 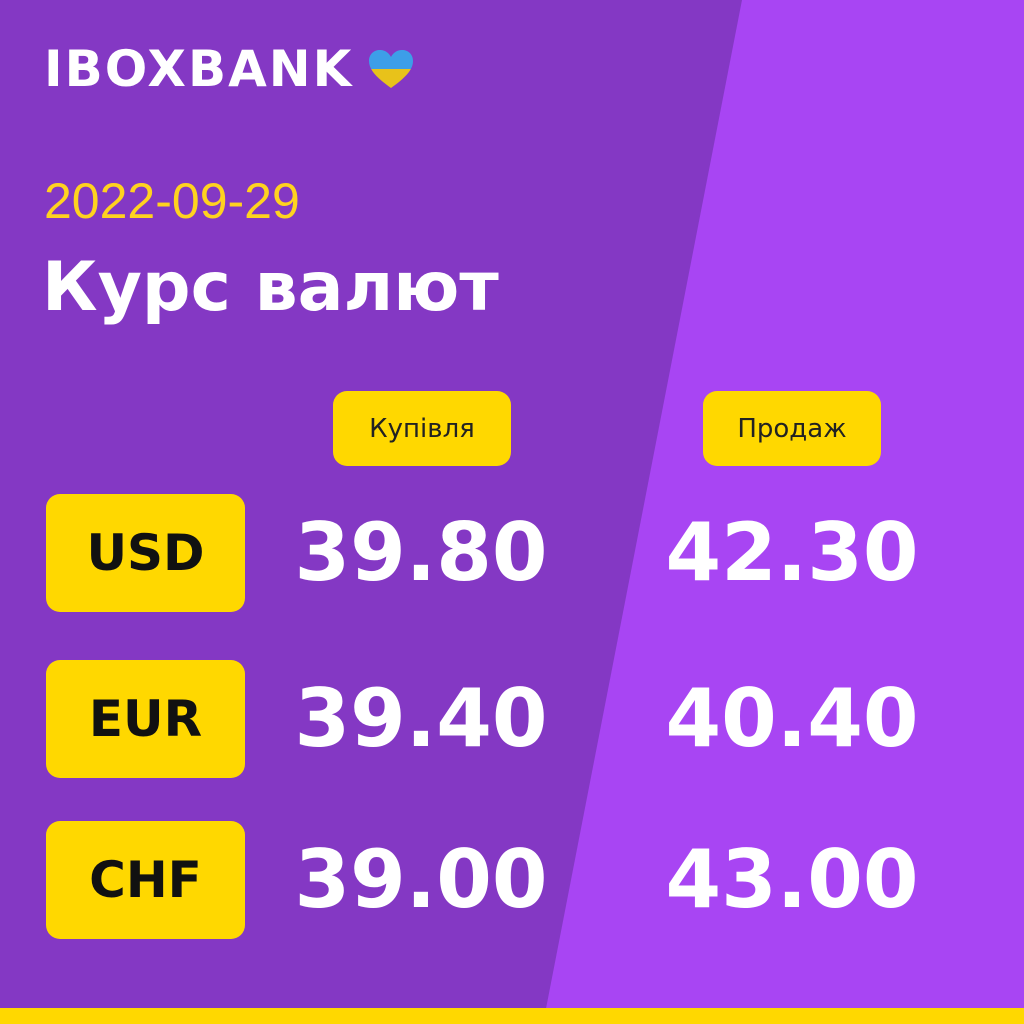 I want to click on chf-sell: 43.00, so click(x=792, y=879).